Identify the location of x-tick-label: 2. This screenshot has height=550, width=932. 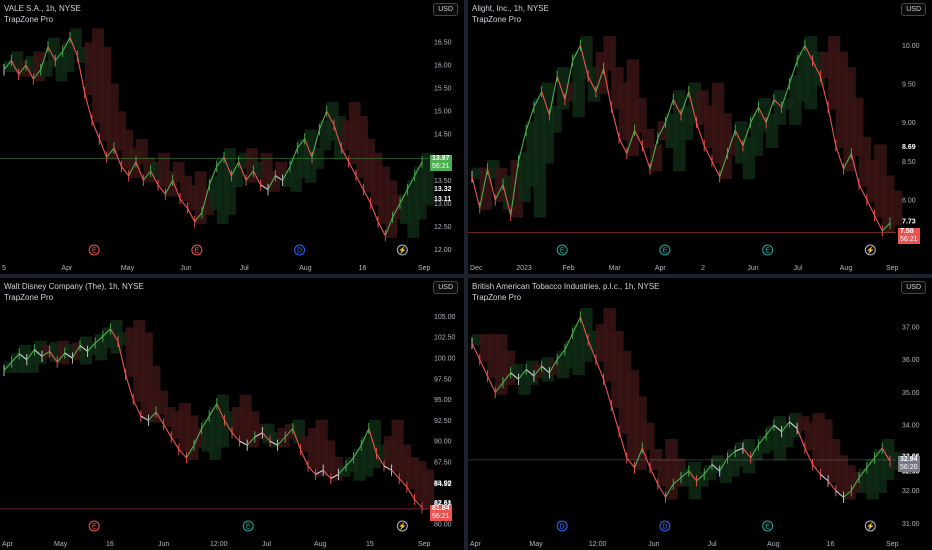
(703, 268).